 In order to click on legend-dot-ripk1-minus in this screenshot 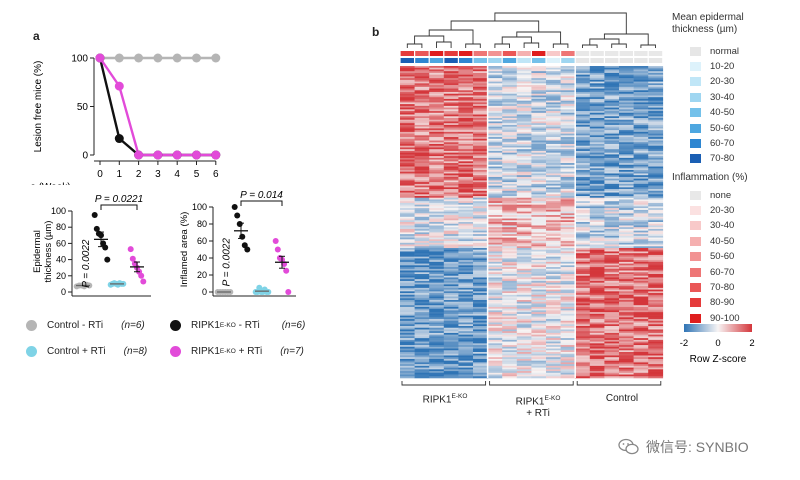, I will do `click(175, 325)`.